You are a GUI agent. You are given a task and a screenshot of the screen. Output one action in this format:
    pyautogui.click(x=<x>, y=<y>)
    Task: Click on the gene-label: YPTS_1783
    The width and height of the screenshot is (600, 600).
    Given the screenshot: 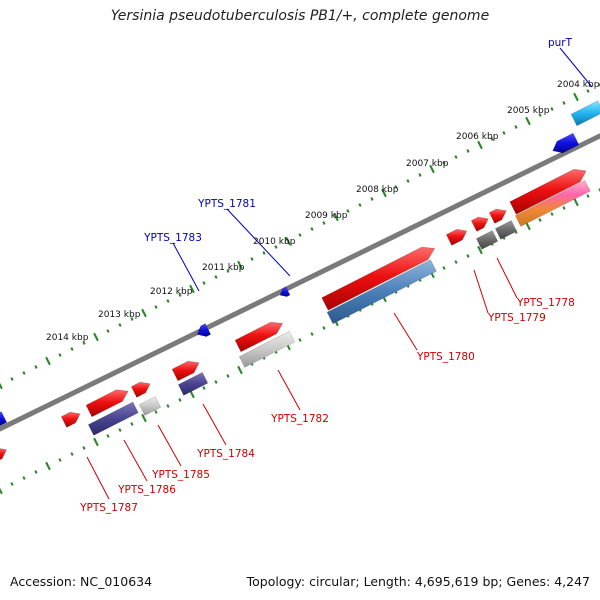 What is the action you would take?
    pyautogui.click(x=172, y=238)
    